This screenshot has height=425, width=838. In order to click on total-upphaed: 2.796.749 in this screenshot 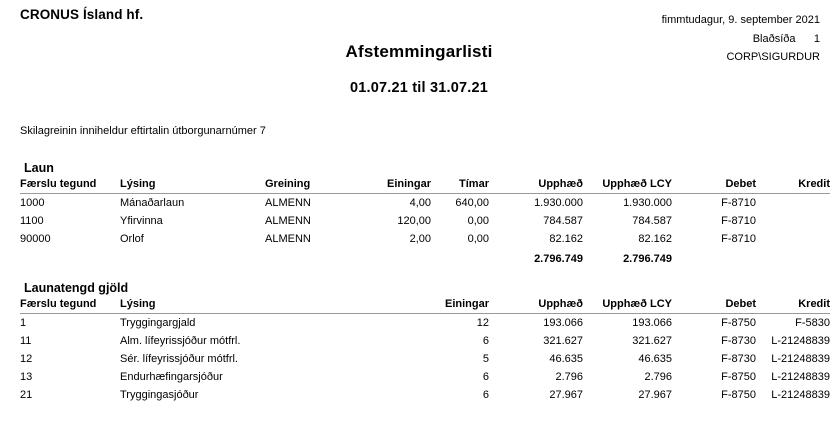, I will do `click(558, 259)`.